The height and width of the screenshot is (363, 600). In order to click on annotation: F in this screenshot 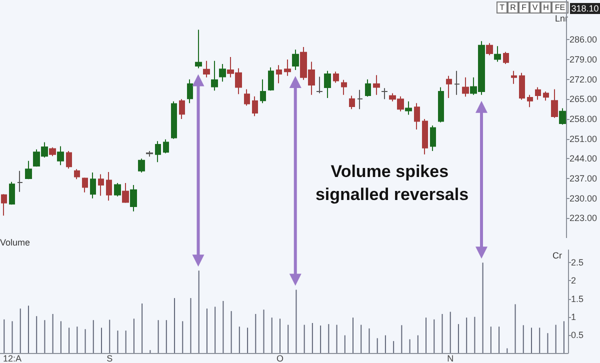, I will do `click(524, 7)`.